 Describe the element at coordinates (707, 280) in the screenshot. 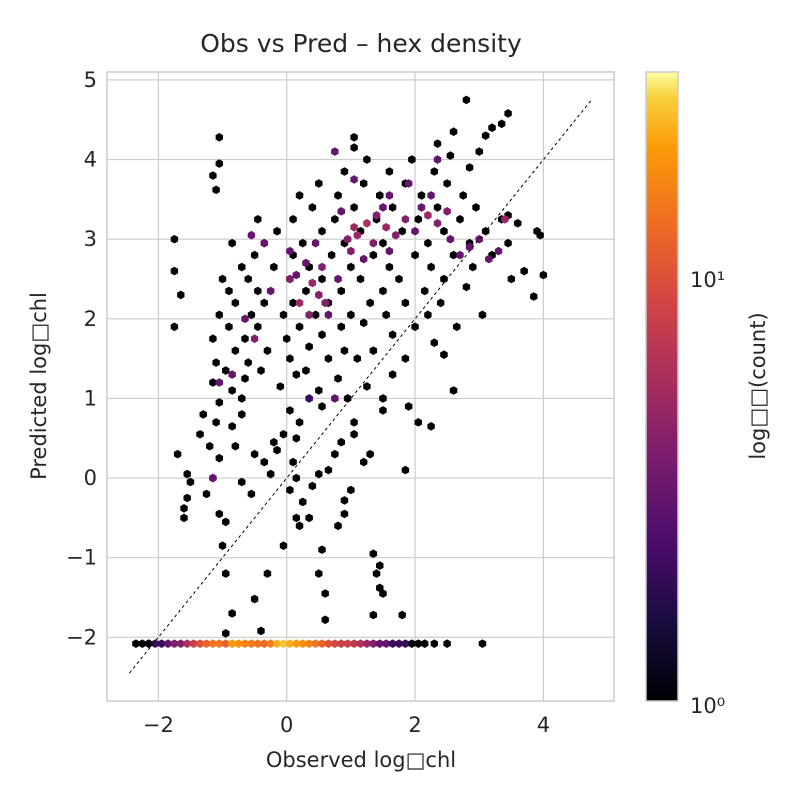

I see `colorbar-tick-label: 10¹` at that location.